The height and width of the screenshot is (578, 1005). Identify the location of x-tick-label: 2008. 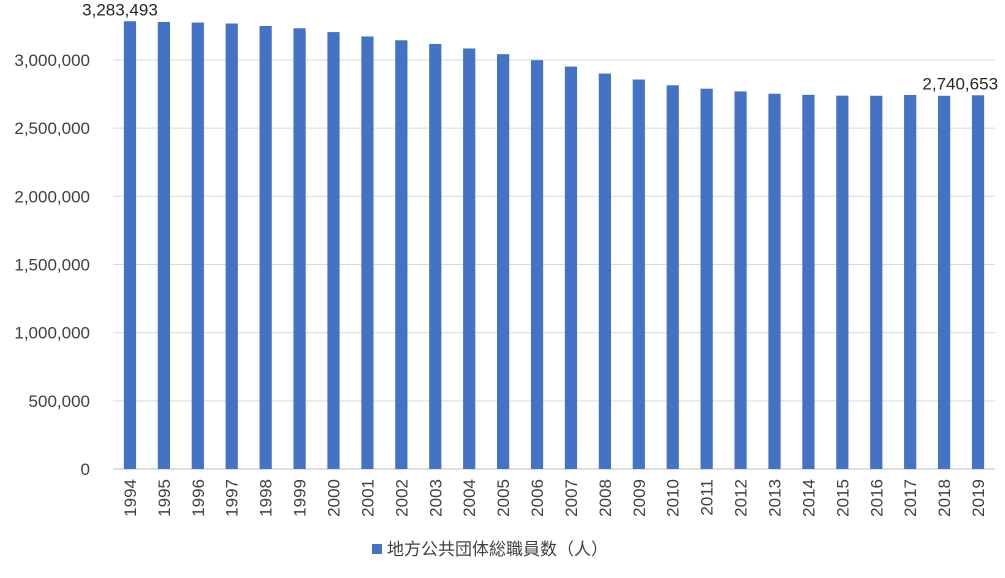
(605, 498).